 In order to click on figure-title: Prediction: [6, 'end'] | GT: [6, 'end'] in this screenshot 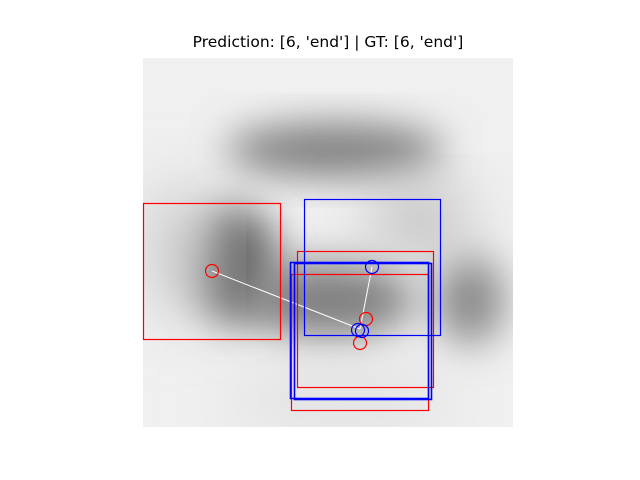, I will do `click(328, 42)`.